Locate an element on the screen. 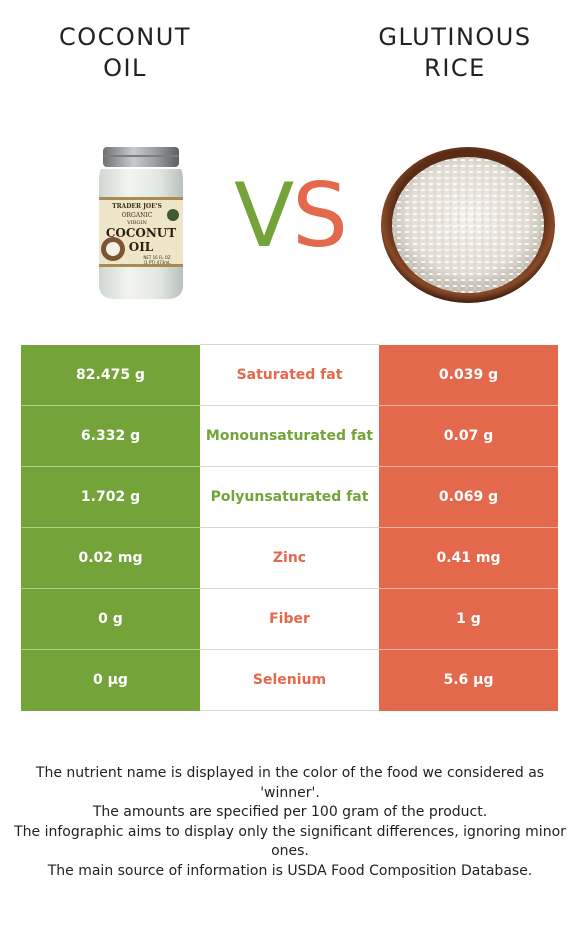 The width and height of the screenshot is (580, 934). left-value: 0 µg is located at coordinates (110, 680).